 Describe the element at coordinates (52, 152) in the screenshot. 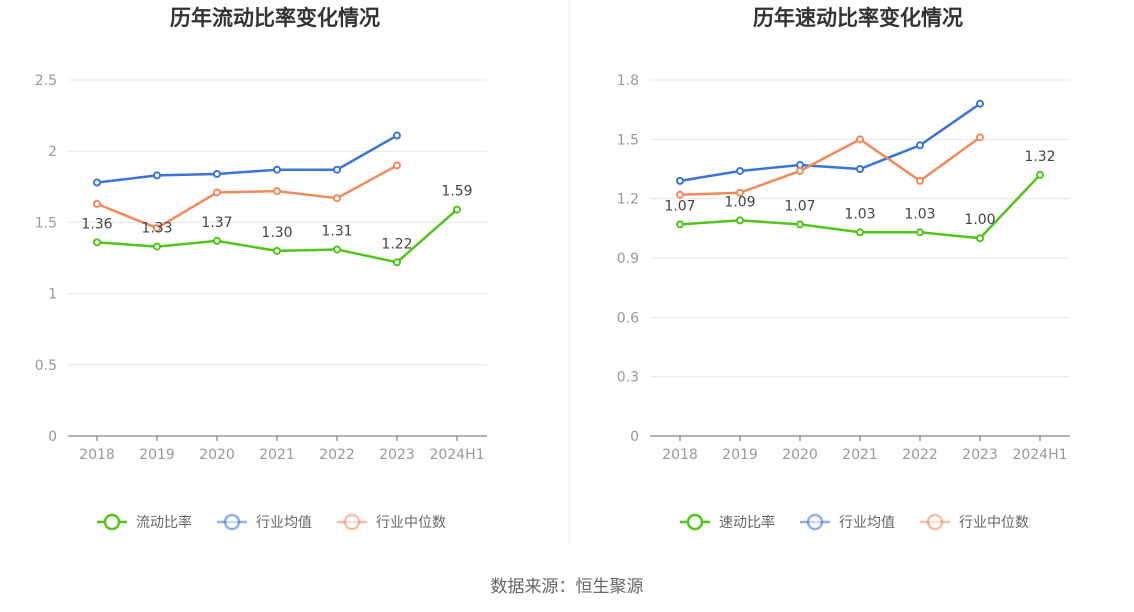

I see `y-tick-label: 2` at that location.